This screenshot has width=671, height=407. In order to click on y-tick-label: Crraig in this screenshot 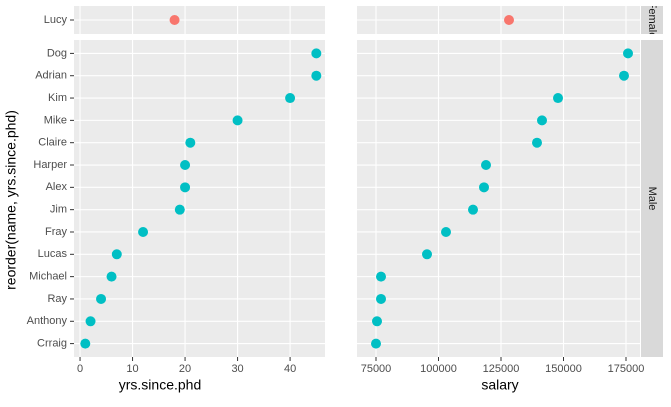, I will do `click(52, 344)`.